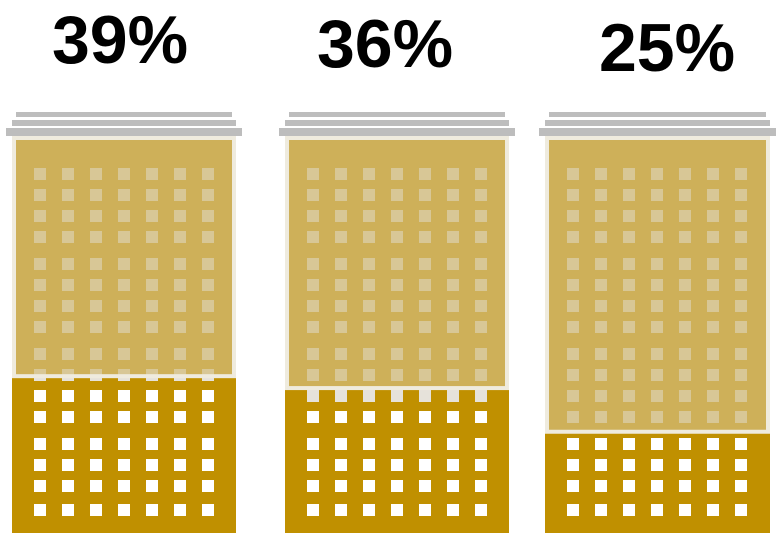 The height and width of the screenshot is (542, 782). Describe the element at coordinates (667, 48) in the screenshot. I see `value-label-building-3: 25%` at that location.